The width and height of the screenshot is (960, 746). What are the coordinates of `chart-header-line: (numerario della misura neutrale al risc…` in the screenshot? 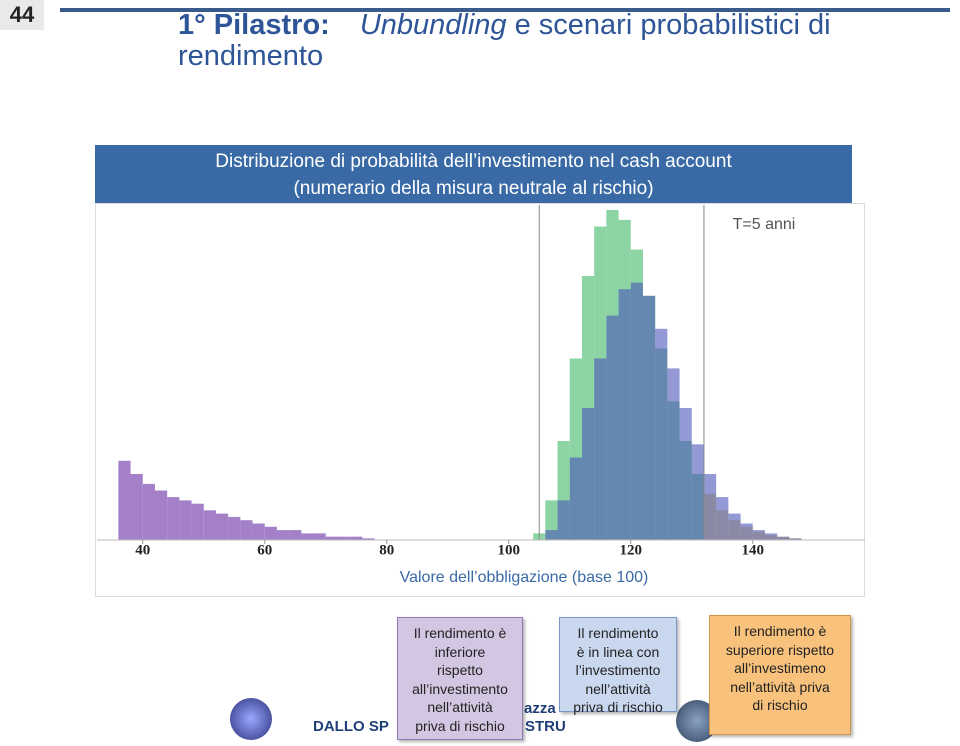 It's located at (473, 188).